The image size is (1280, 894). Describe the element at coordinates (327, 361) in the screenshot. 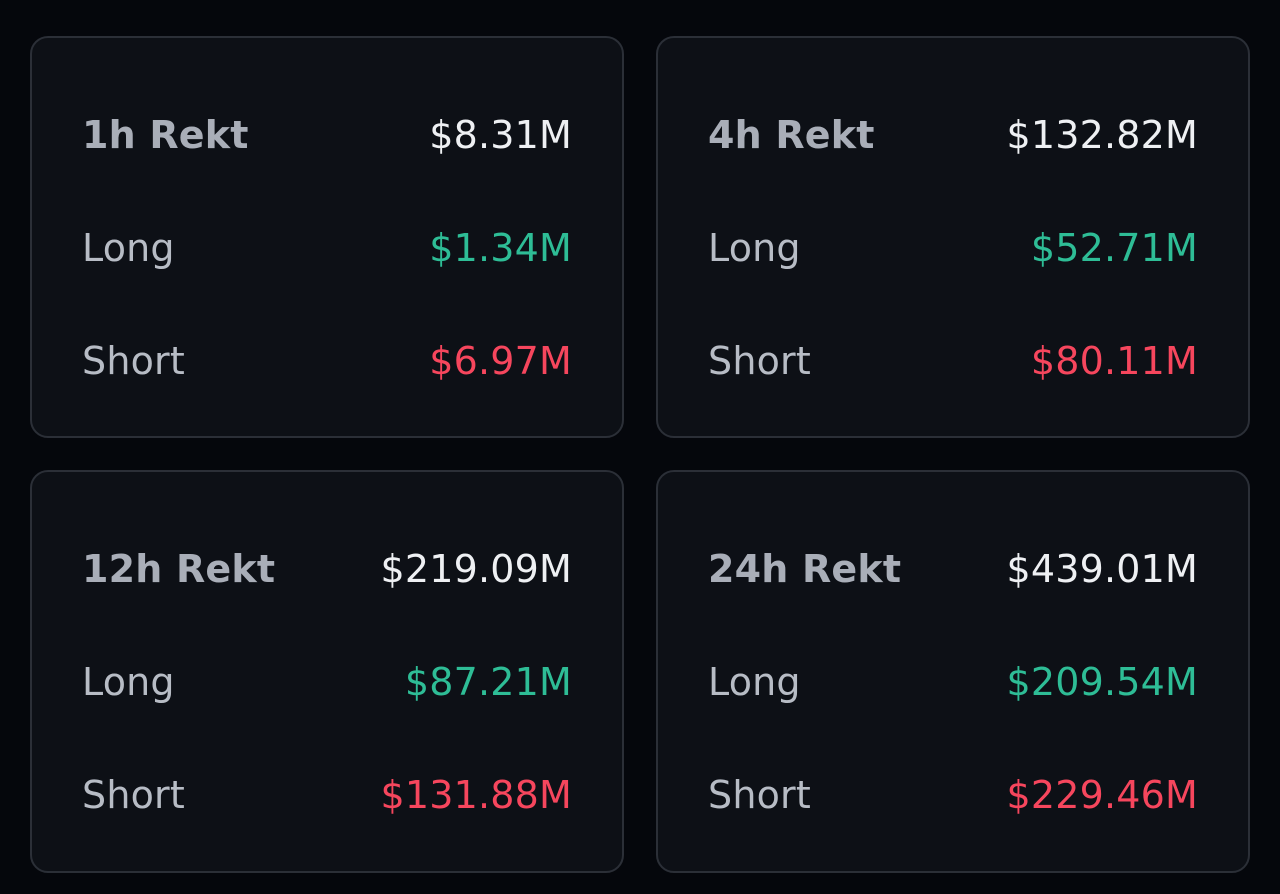

I see `short-row: Short $6.97M` at that location.